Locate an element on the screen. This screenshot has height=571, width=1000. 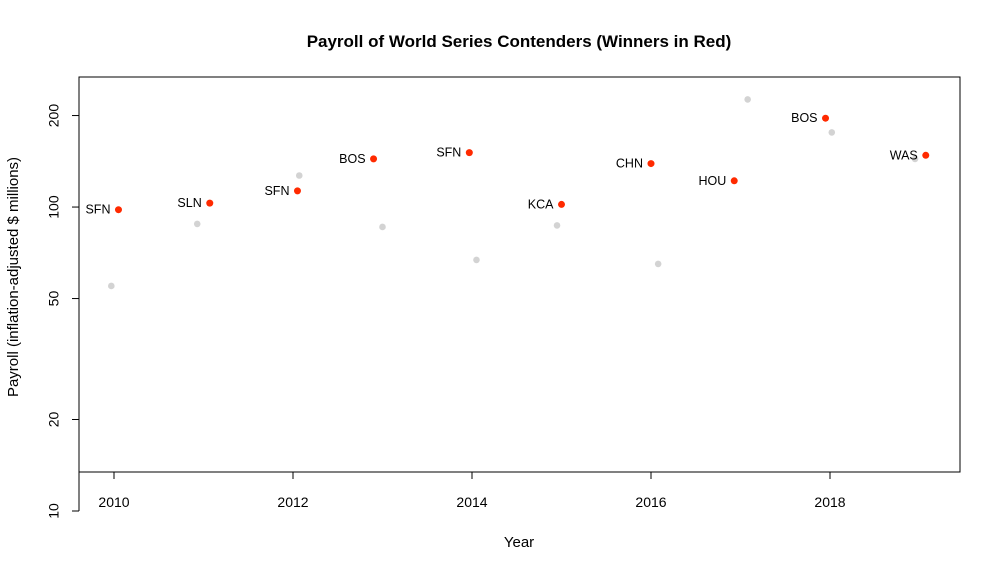
x-tick-label: 2016 is located at coordinates (650, 502).